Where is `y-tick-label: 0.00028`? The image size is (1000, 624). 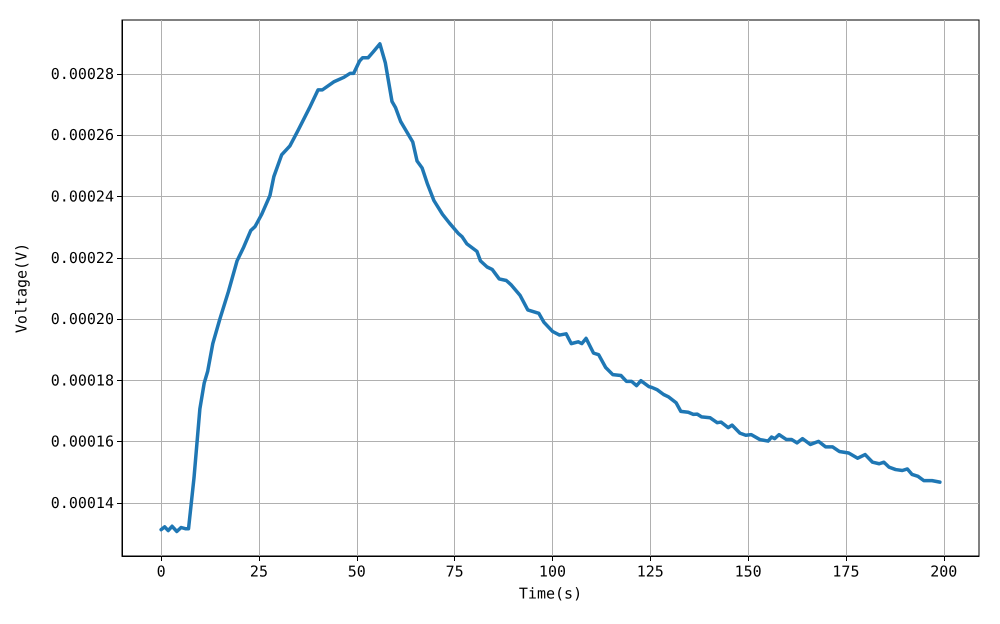
y-tick-label: 0.00028 is located at coordinates (82, 73).